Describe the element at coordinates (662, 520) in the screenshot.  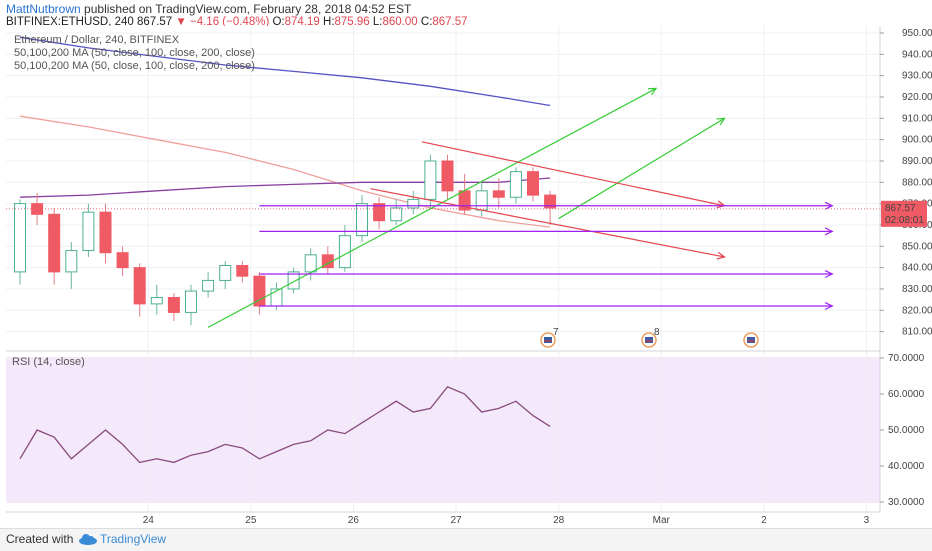
I see `time-tick-label: Mar` at that location.